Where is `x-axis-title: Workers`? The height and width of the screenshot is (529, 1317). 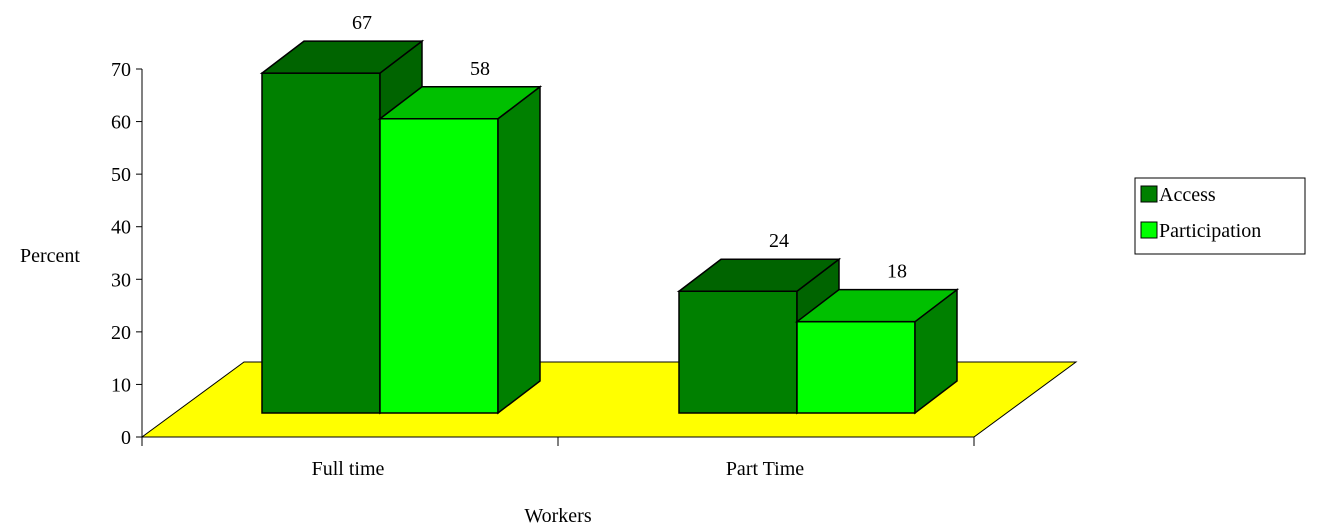 x-axis-title: Workers is located at coordinates (557, 516).